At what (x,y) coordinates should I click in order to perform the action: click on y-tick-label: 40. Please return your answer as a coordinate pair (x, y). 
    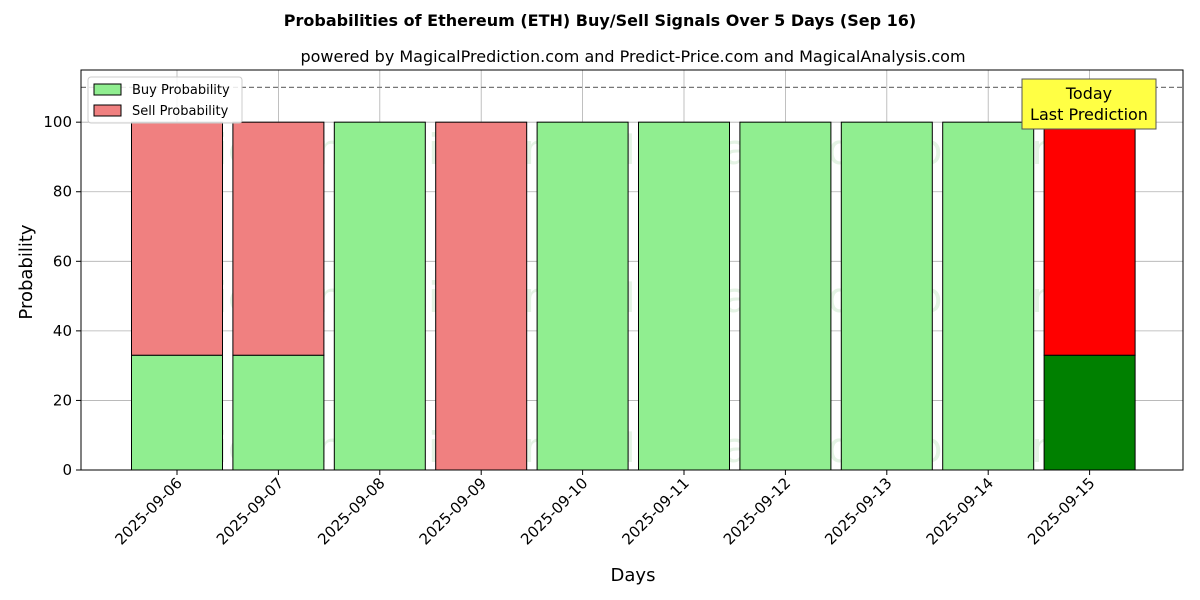
    Looking at the image, I should click on (62, 331).